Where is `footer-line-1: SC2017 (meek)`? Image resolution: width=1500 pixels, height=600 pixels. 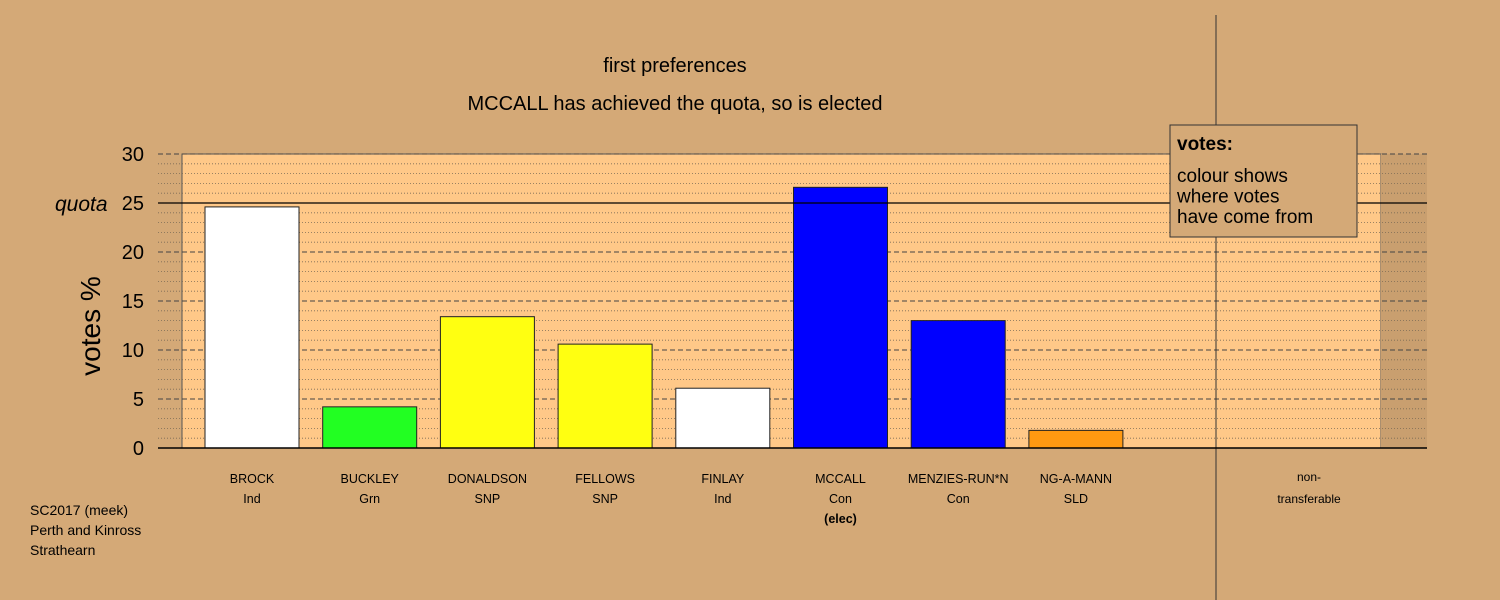
footer-line-1: SC2017 (meek) is located at coordinates (79, 510).